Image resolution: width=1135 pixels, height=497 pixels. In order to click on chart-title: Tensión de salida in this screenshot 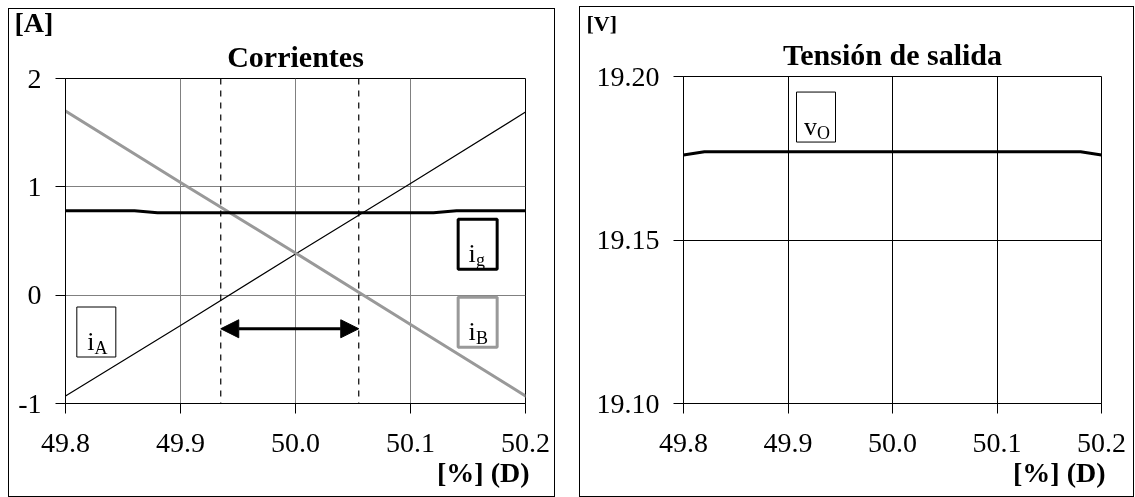, I will do `click(892, 54)`.